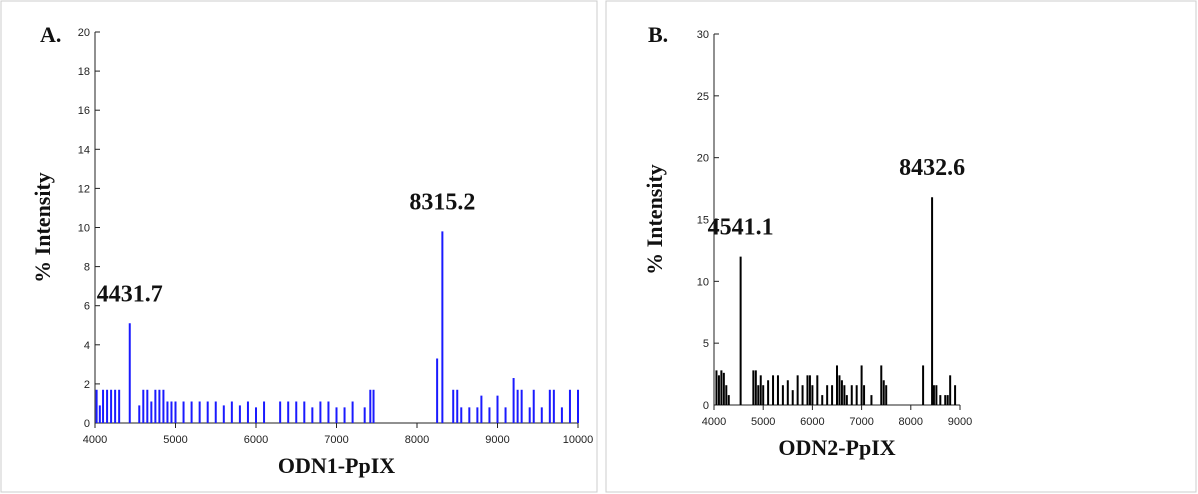 This screenshot has height=494, width=1198. I want to click on y-tick-label: 25, so click(703, 97).